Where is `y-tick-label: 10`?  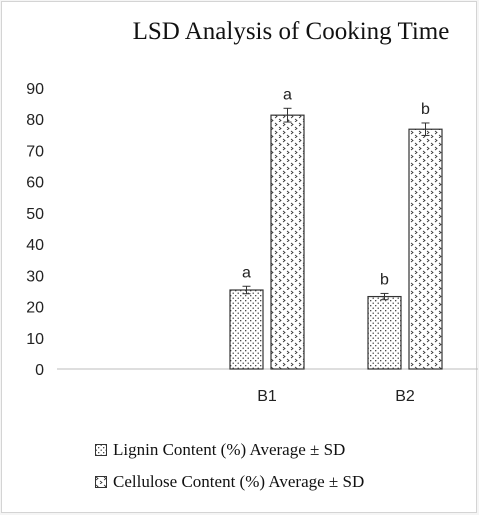
y-tick-label: 10 is located at coordinates (35, 339).